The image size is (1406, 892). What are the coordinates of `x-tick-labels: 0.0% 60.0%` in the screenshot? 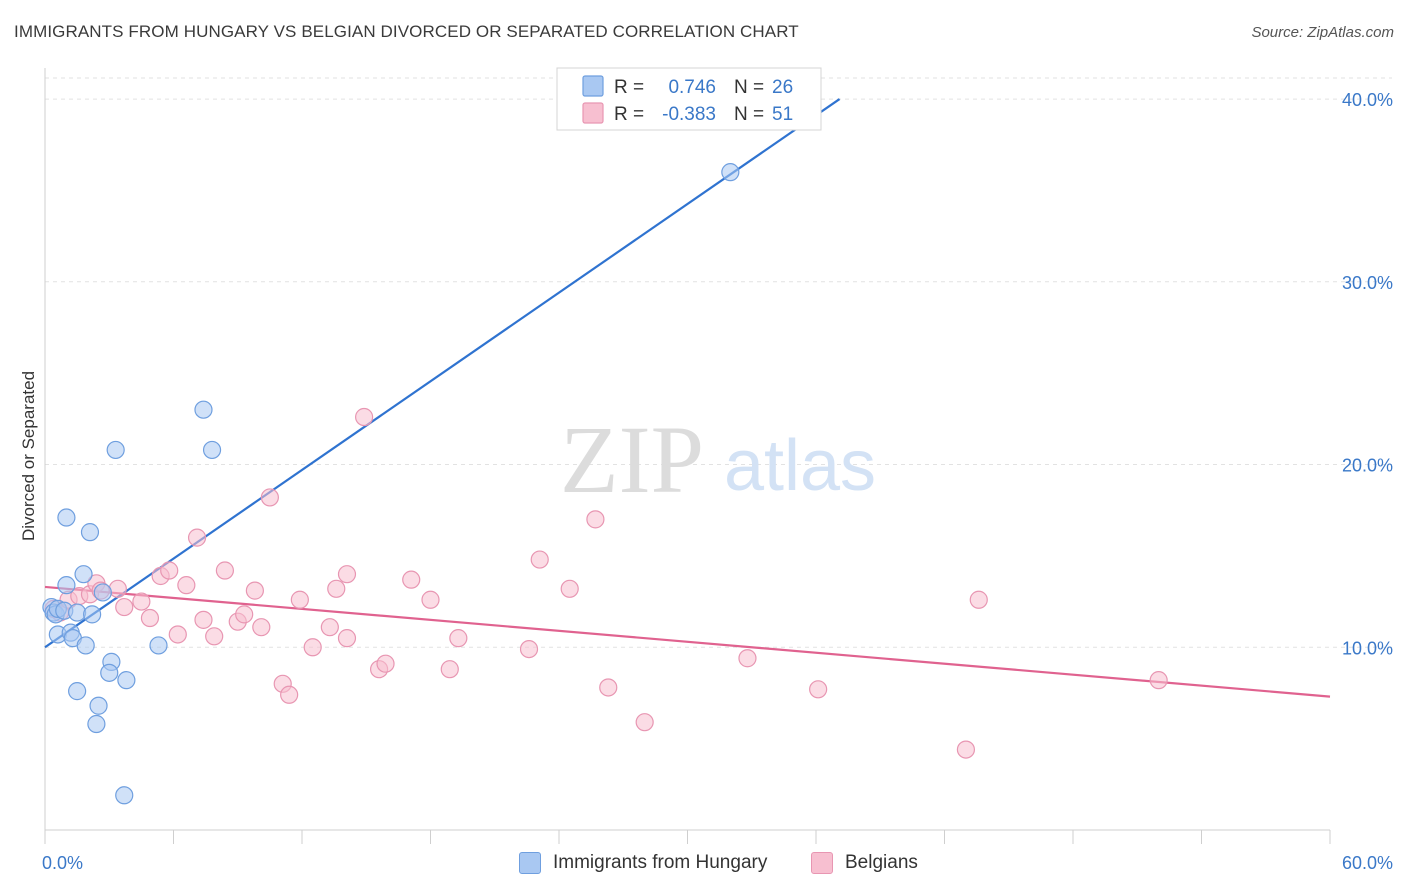 It's located at (717, 863).